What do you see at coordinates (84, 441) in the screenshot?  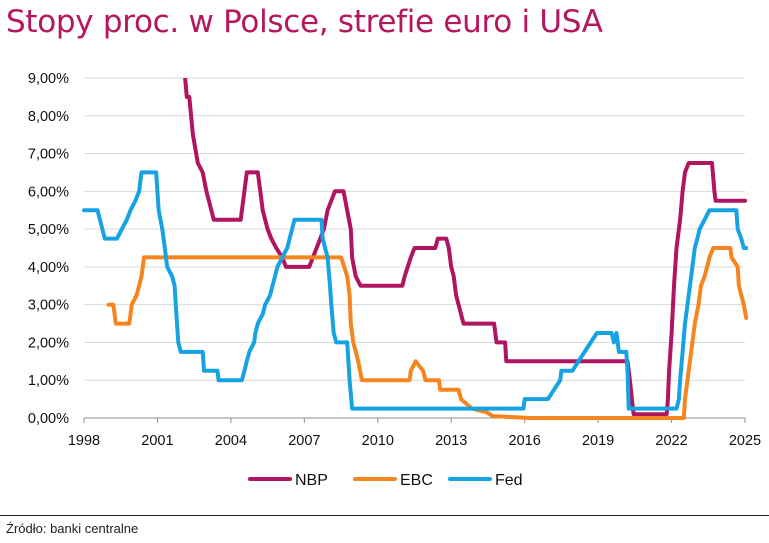 I see `x-tick-label: 1998` at bounding box center [84, 441].